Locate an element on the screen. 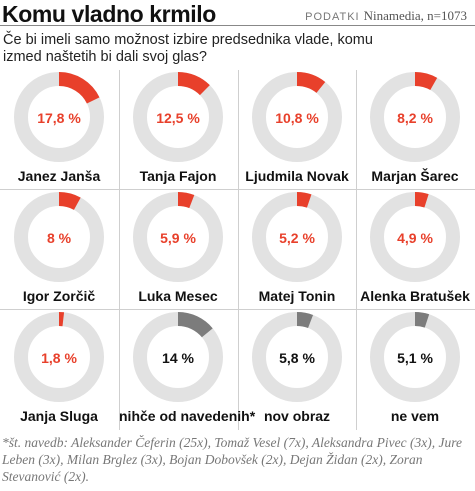 This screenshot has height=491, width=475. donut-cell: 5,8 % nov obraz is located at coordinates (297, 370).